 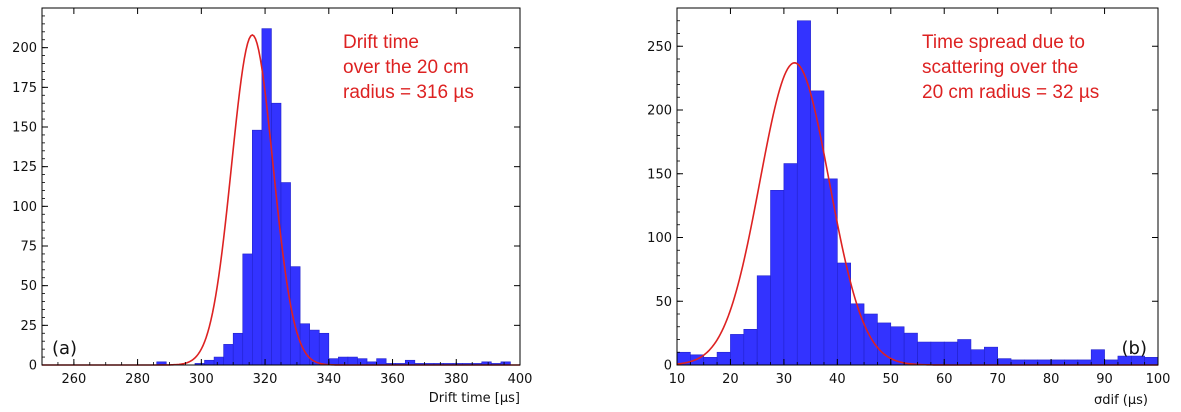 I want to click on annotation-line: over the 20 cm, so click(x=406, y=67).